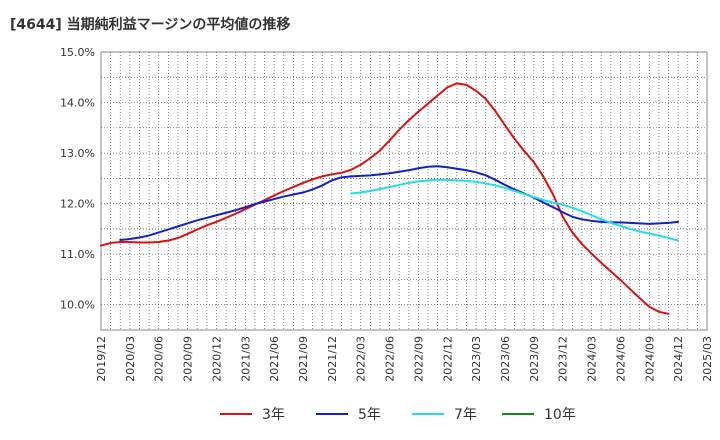 This screenshot has height=440, width=720. What do you see at coordinates (159, 359) in the screenshot?
I see `x-tick-label: 2020/06` at bounding box center [159, 359].